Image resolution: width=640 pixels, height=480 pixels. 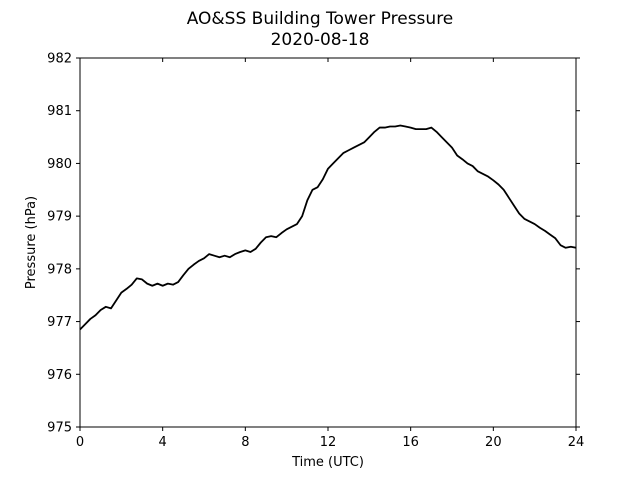 I want to click on x-tick-label: 0, so click(x=80, y=442).